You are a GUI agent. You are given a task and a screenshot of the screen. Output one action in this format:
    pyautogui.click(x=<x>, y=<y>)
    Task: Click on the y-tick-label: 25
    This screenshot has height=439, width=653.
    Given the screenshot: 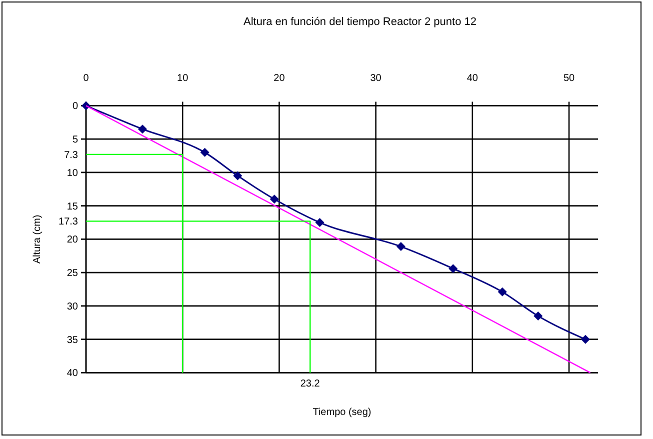 What is the action you would take?
    pyautogui.click(x=72, y=274)
    